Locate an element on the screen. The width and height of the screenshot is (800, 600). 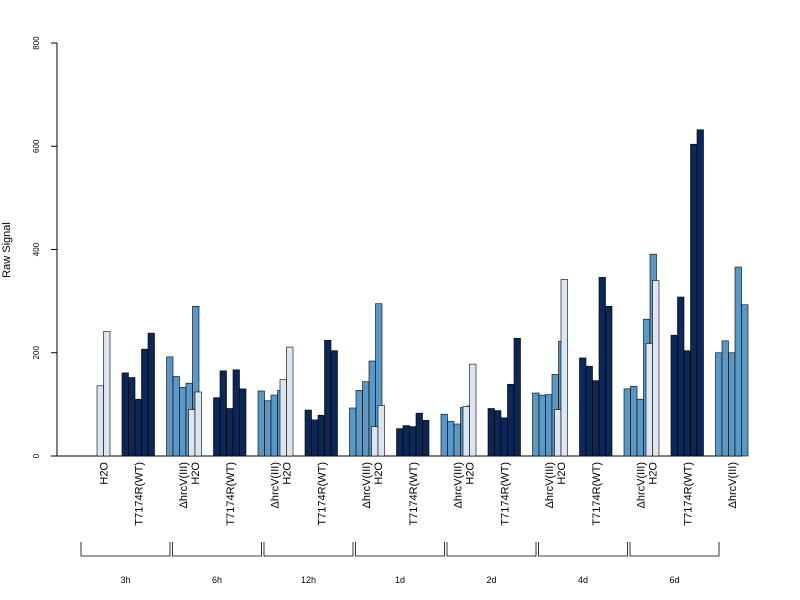
timepoint-label: 6d is located at coordinates (674, 580).